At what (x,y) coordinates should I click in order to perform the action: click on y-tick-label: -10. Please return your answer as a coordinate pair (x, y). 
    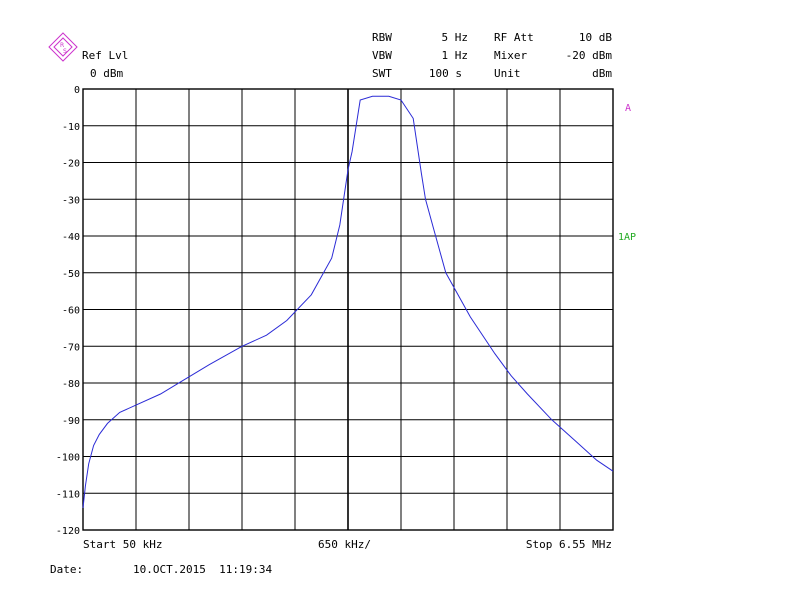
    Looking at the image, I should click on (71, 127).